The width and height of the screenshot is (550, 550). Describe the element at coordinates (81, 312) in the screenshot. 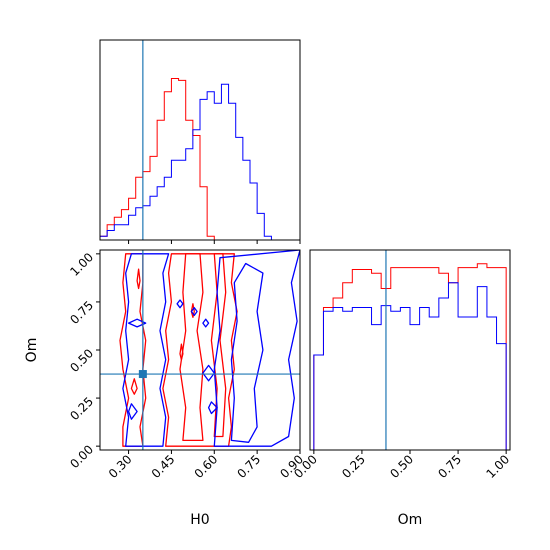

I see `y-tick-label: 0.75` at that location.